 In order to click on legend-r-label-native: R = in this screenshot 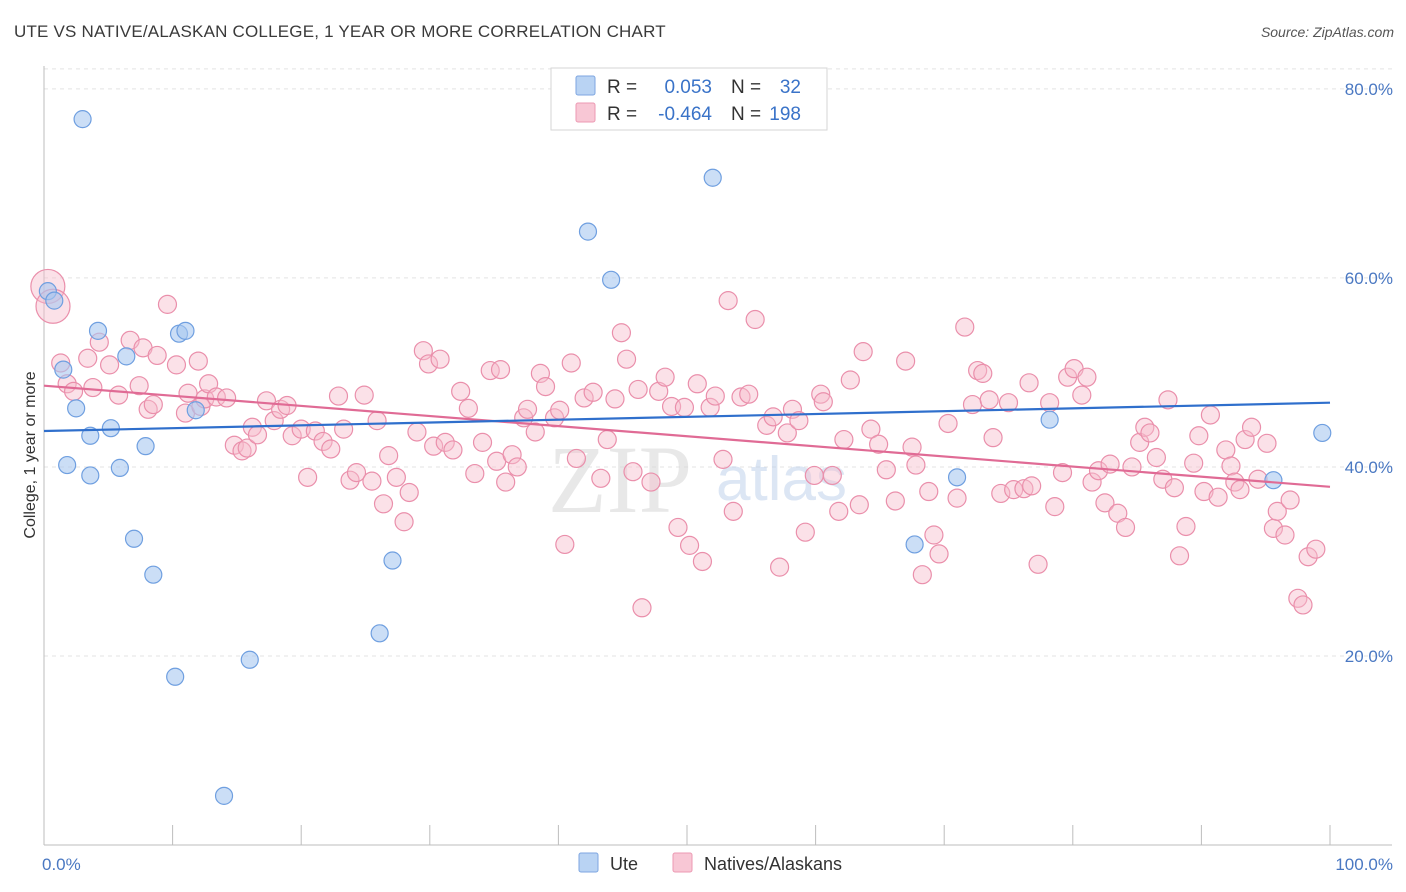, I will do `click(622, 114)`.